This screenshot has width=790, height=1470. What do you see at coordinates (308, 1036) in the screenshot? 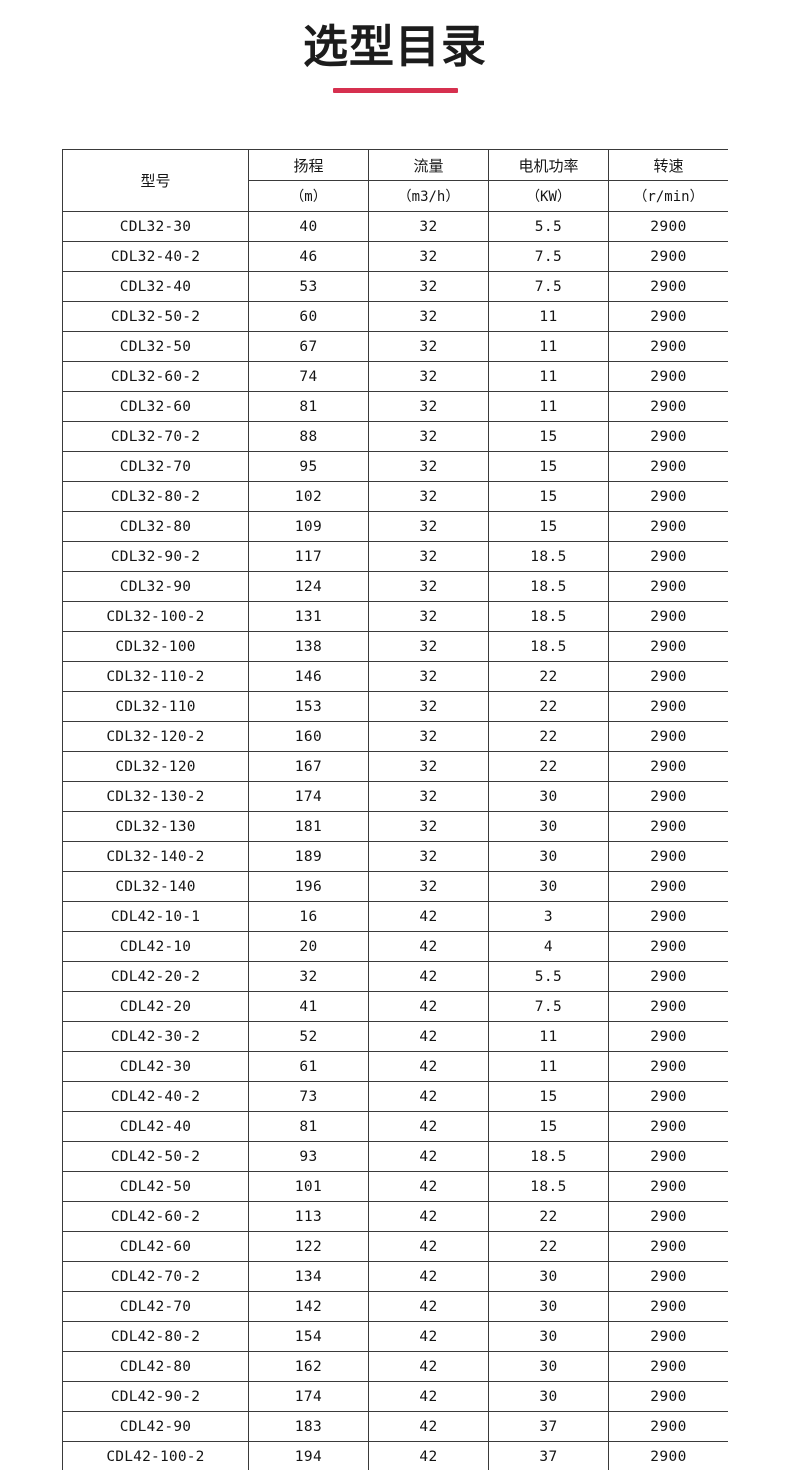
I see `cell-head: 52` at bounding box center [308, 1036].